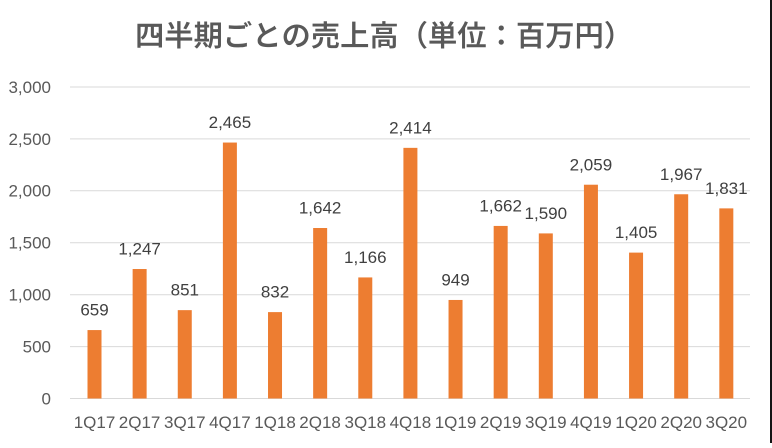  Describe the element at coordinates (29, 191) in the screenshot. I see `svg-text: 2,000` at that location.